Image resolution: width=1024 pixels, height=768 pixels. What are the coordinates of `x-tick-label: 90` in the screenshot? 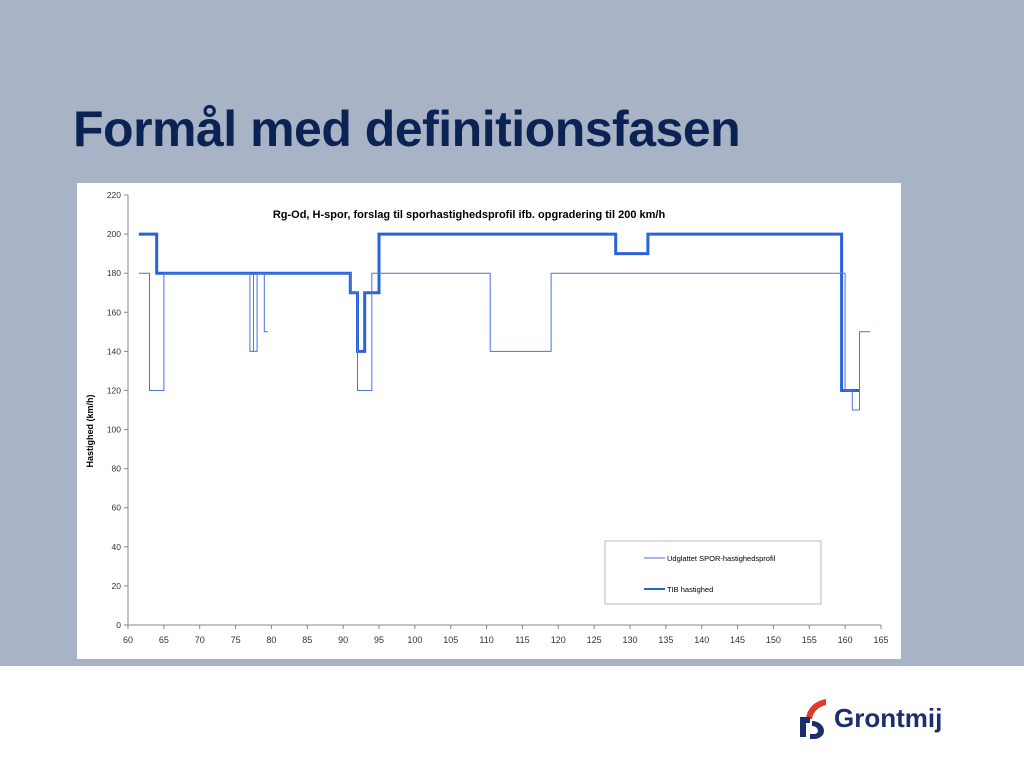 It's located at (343, 640).